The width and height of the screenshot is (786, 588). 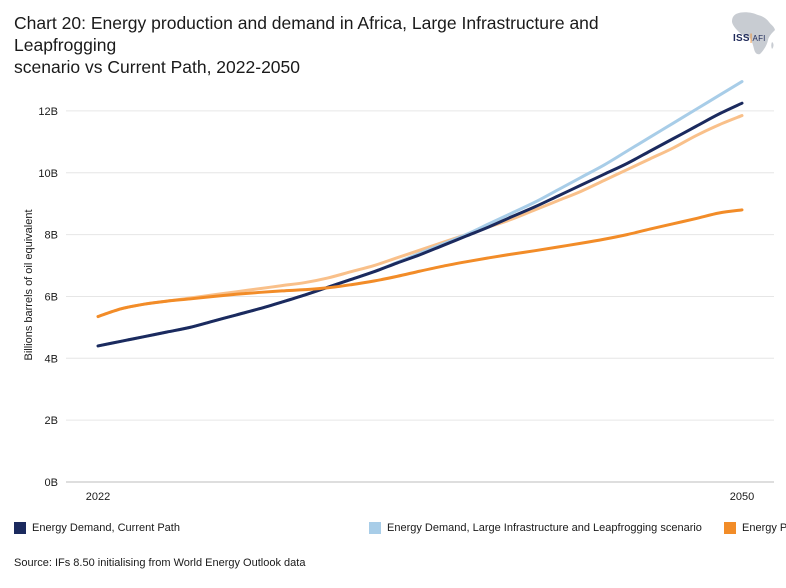 I want to click on y-tick-label: 4B, so click(x=51, y=359).